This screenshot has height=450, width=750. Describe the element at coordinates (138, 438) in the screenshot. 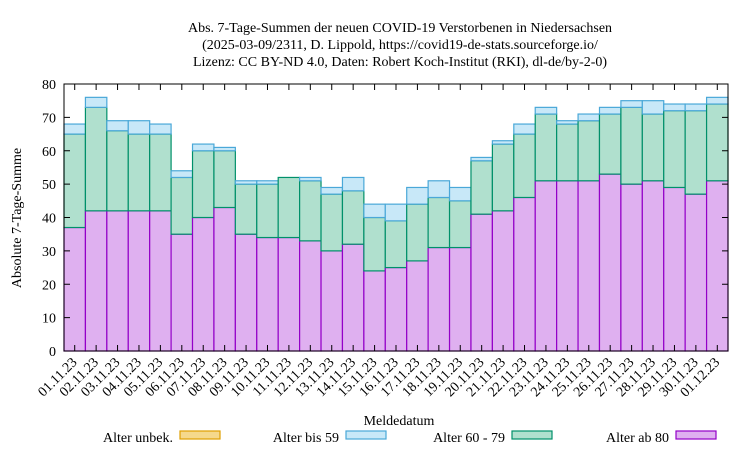

I see `legend-label-alter-unbek: Alter unbek.` at that location.